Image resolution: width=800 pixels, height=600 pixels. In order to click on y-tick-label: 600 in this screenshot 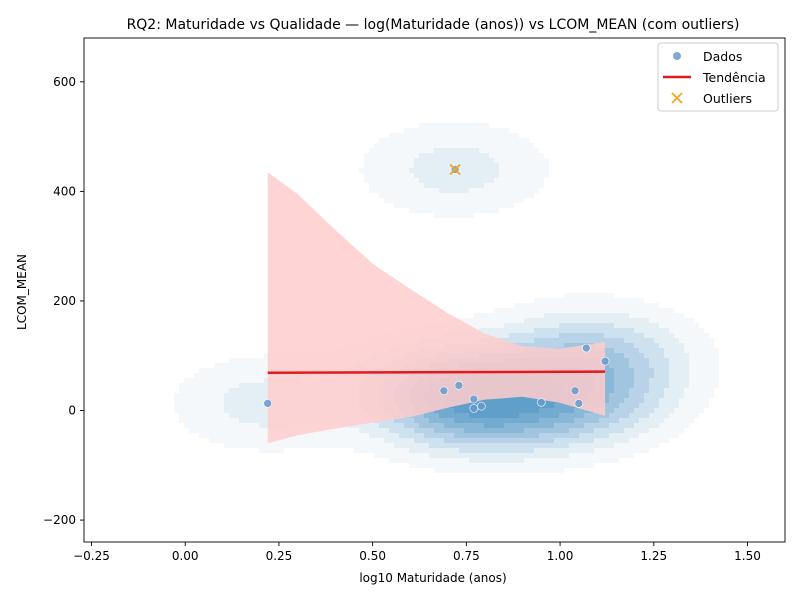, I will do `click(64, 82)`.